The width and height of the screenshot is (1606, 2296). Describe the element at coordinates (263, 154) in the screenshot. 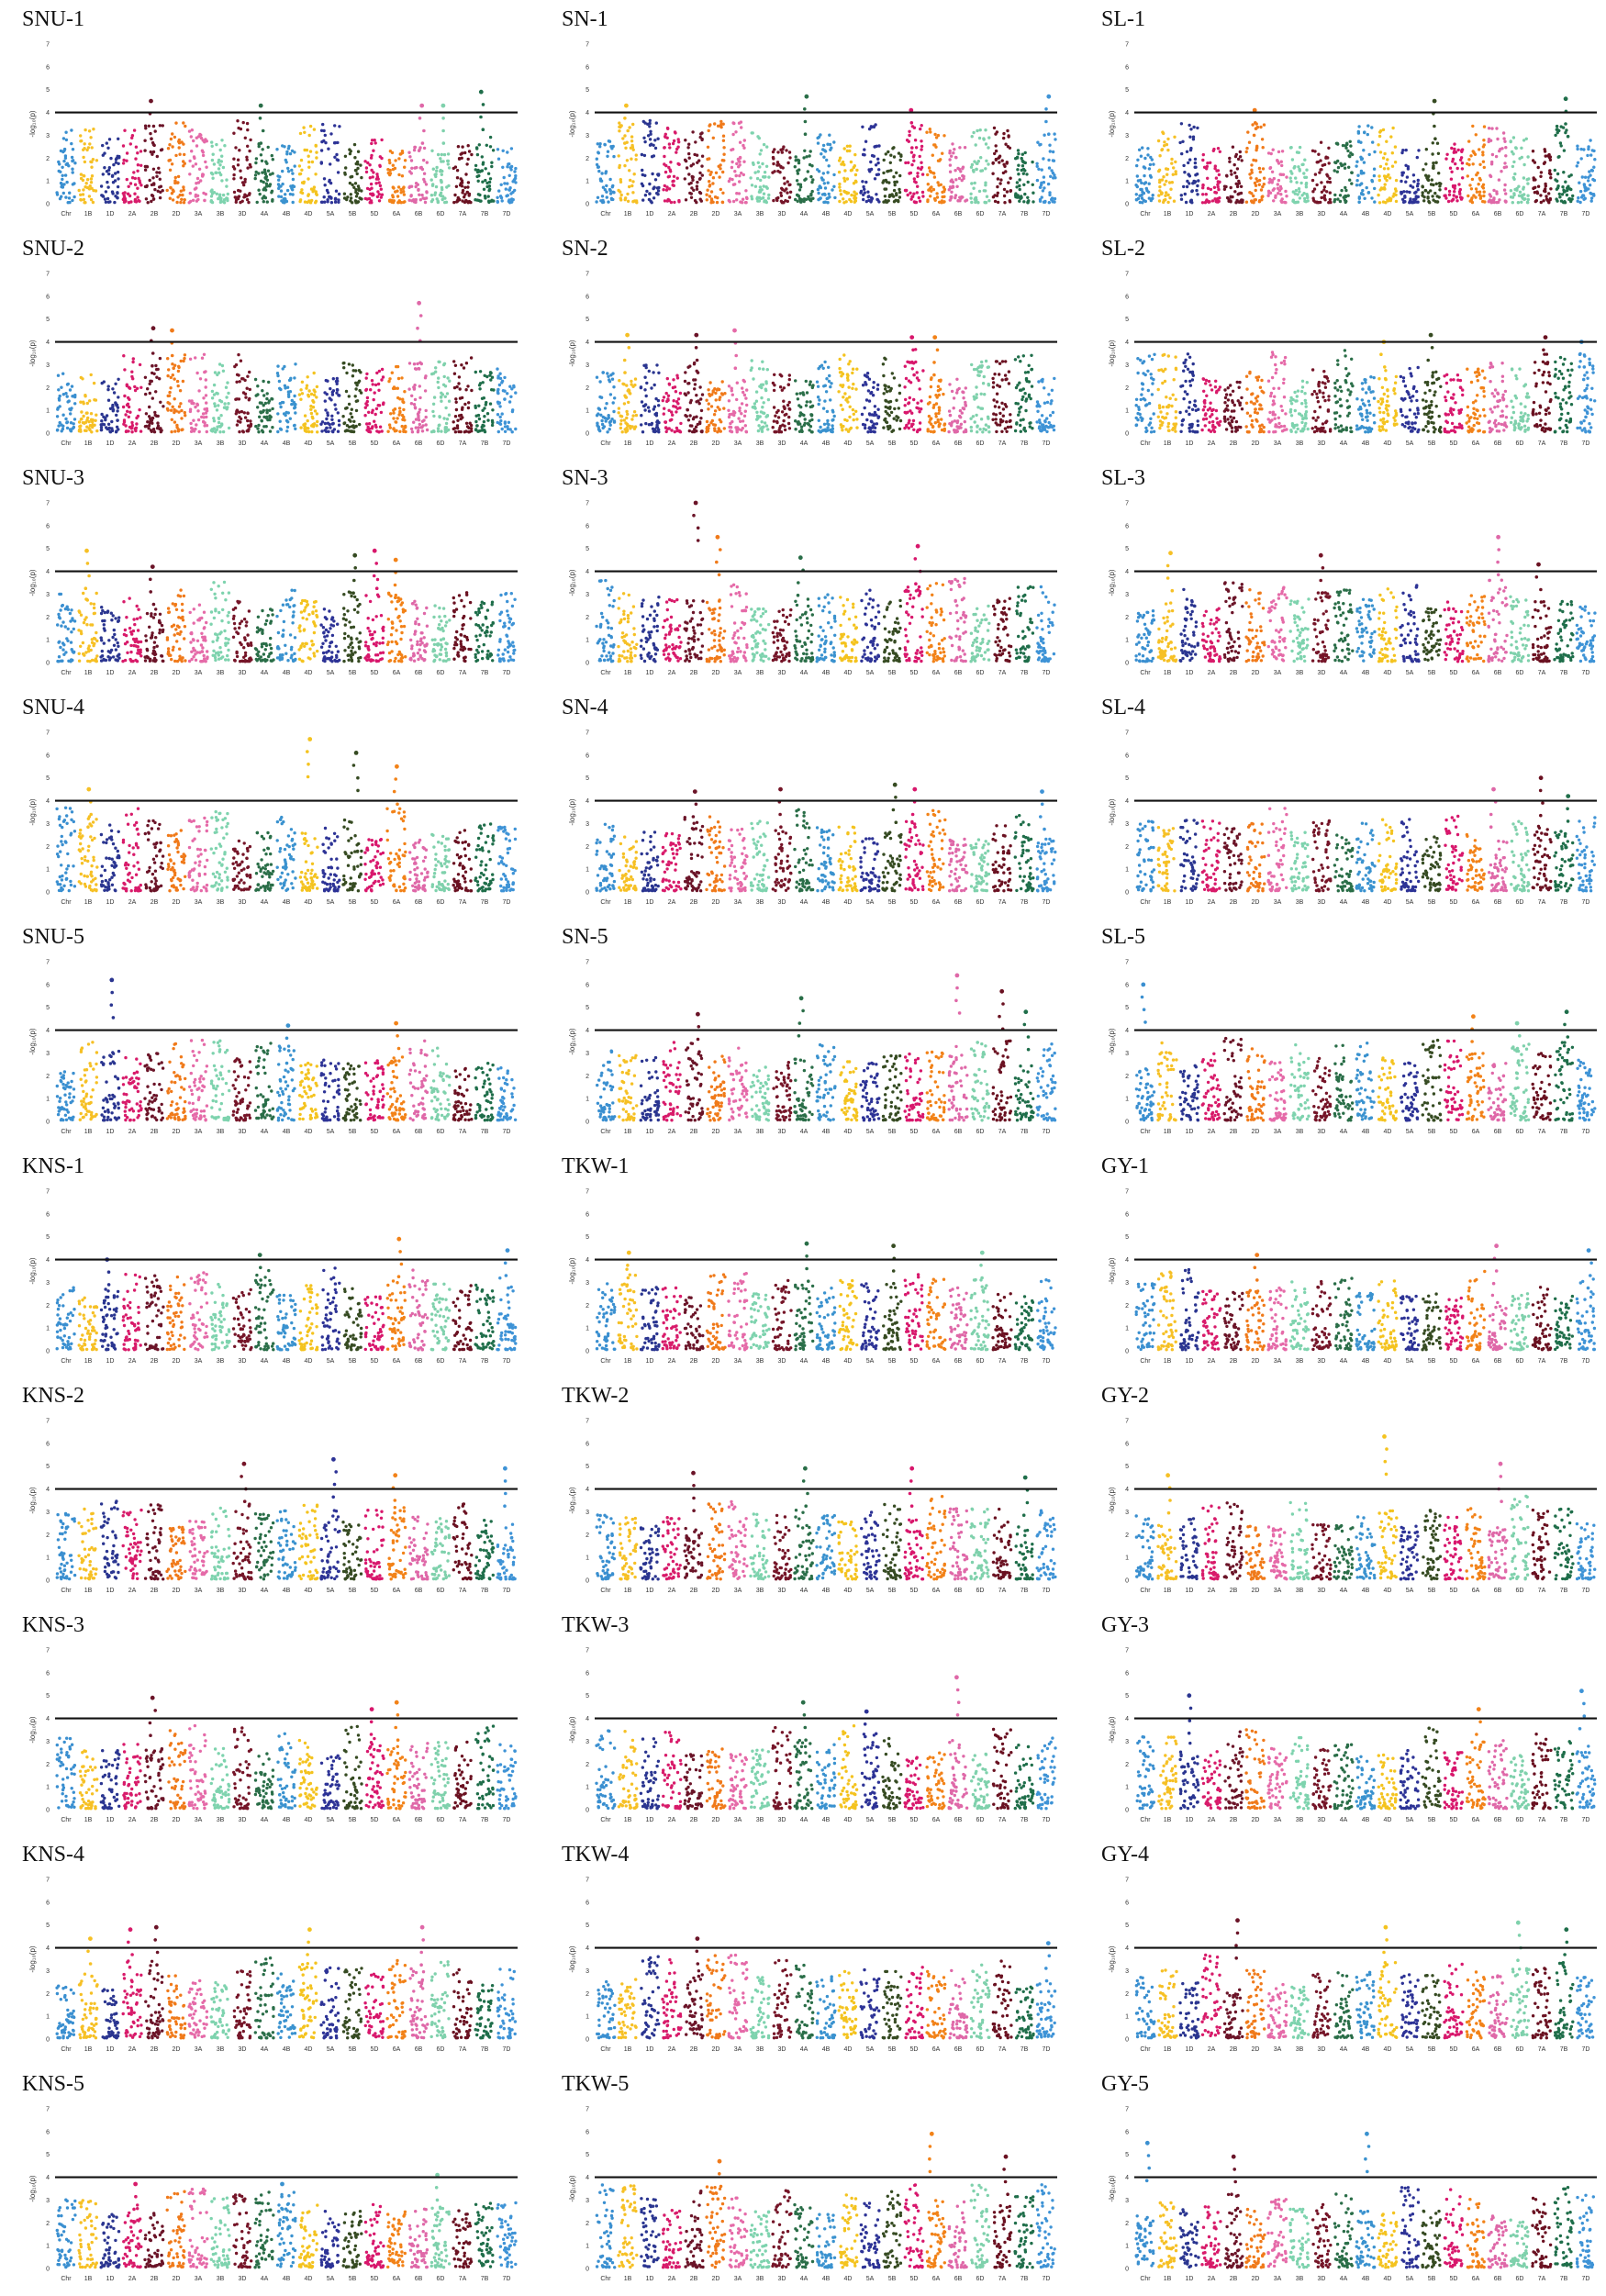

I see `chrom-points-4a` at that location.